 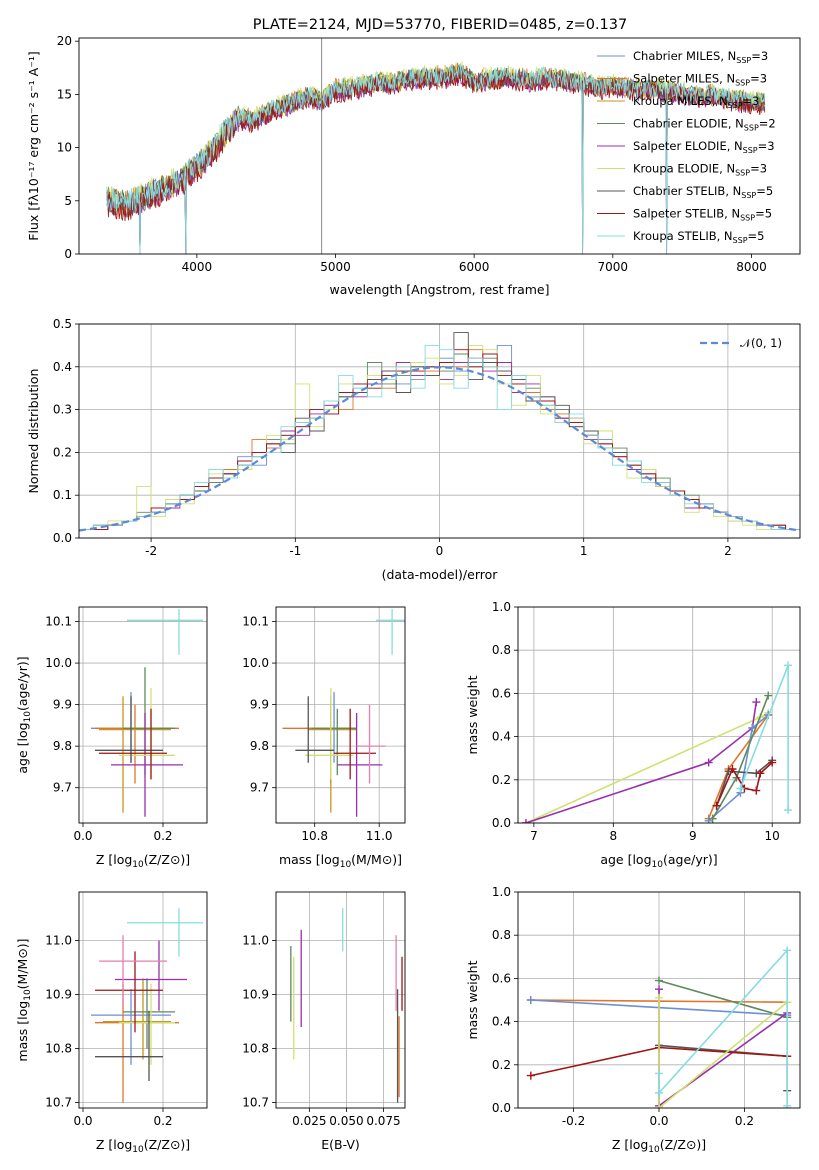 What do you see at coordinates (255, 995) in the screenshot?
I see `y-tick-label: 10.9` at bounding box center [255, 995].